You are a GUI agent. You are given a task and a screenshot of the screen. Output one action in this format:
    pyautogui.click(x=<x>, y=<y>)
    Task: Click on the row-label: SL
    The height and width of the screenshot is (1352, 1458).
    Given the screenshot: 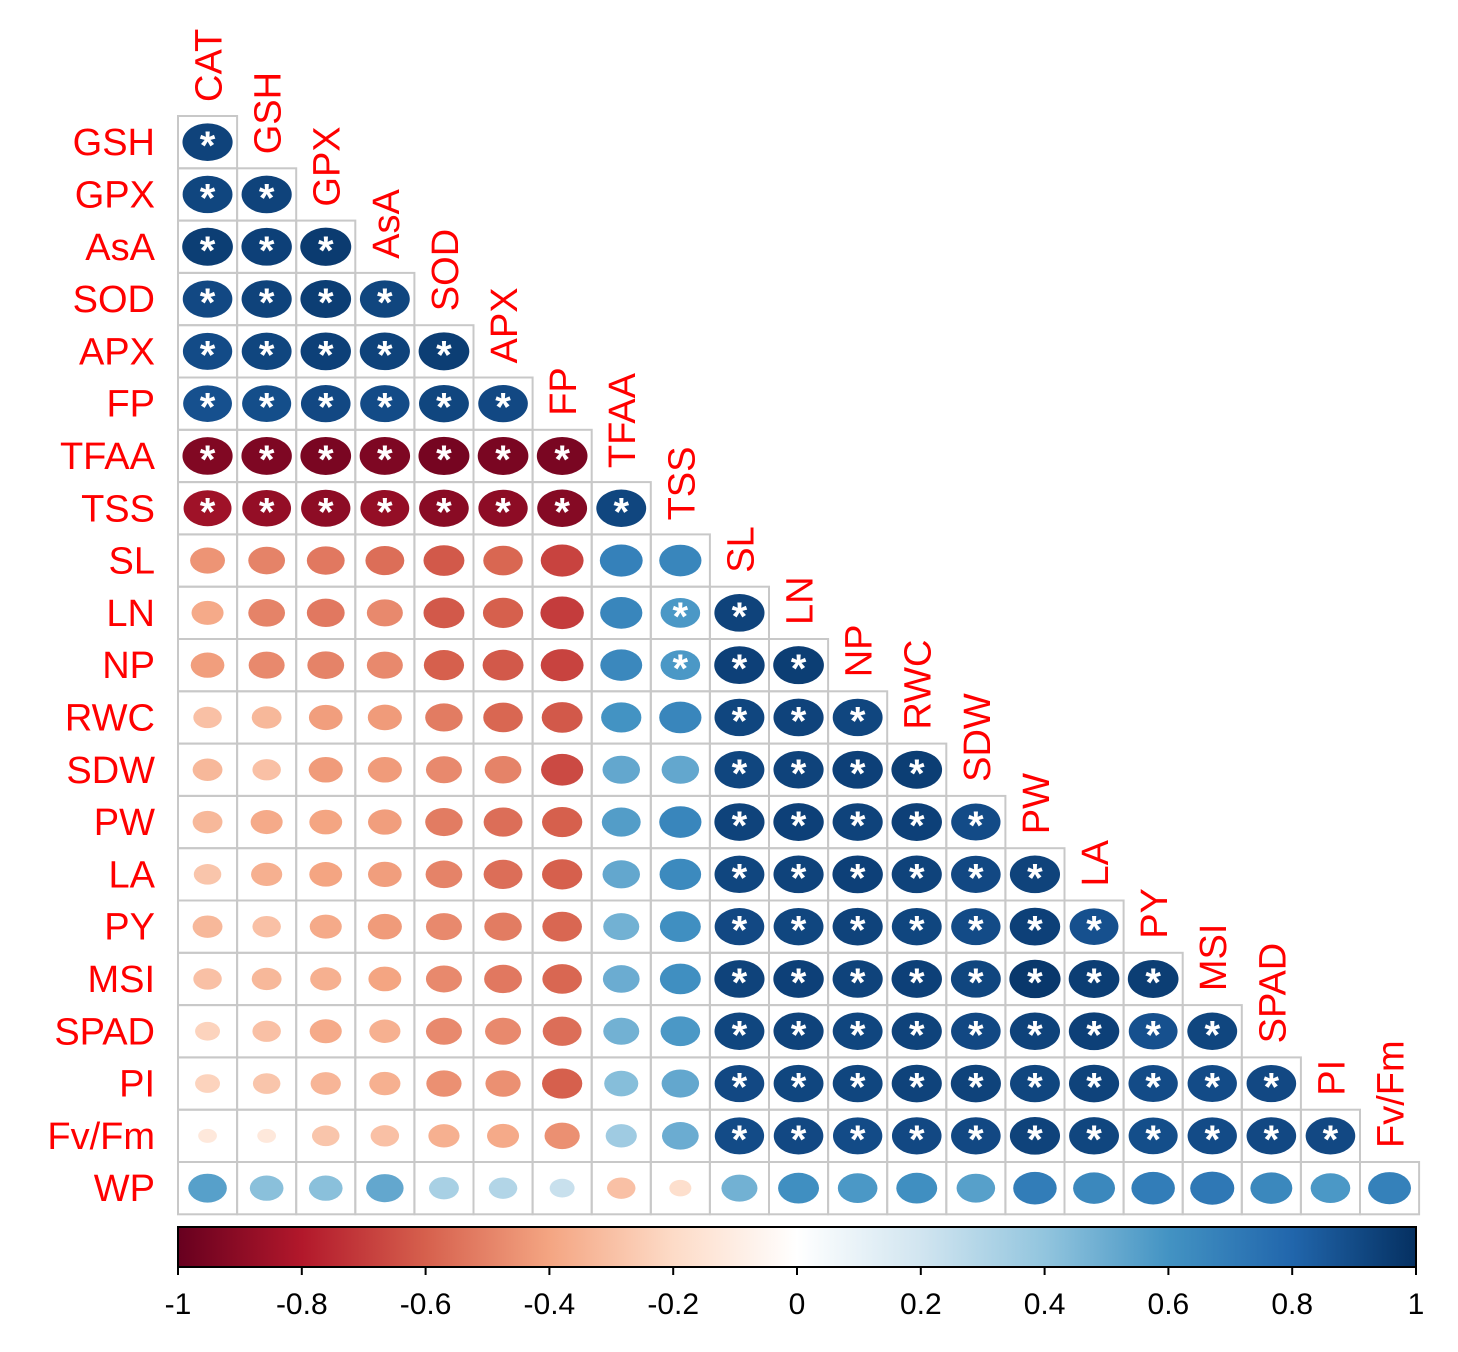 What is the action you would take?
    pyautogui.click(x=132, y=562)
    